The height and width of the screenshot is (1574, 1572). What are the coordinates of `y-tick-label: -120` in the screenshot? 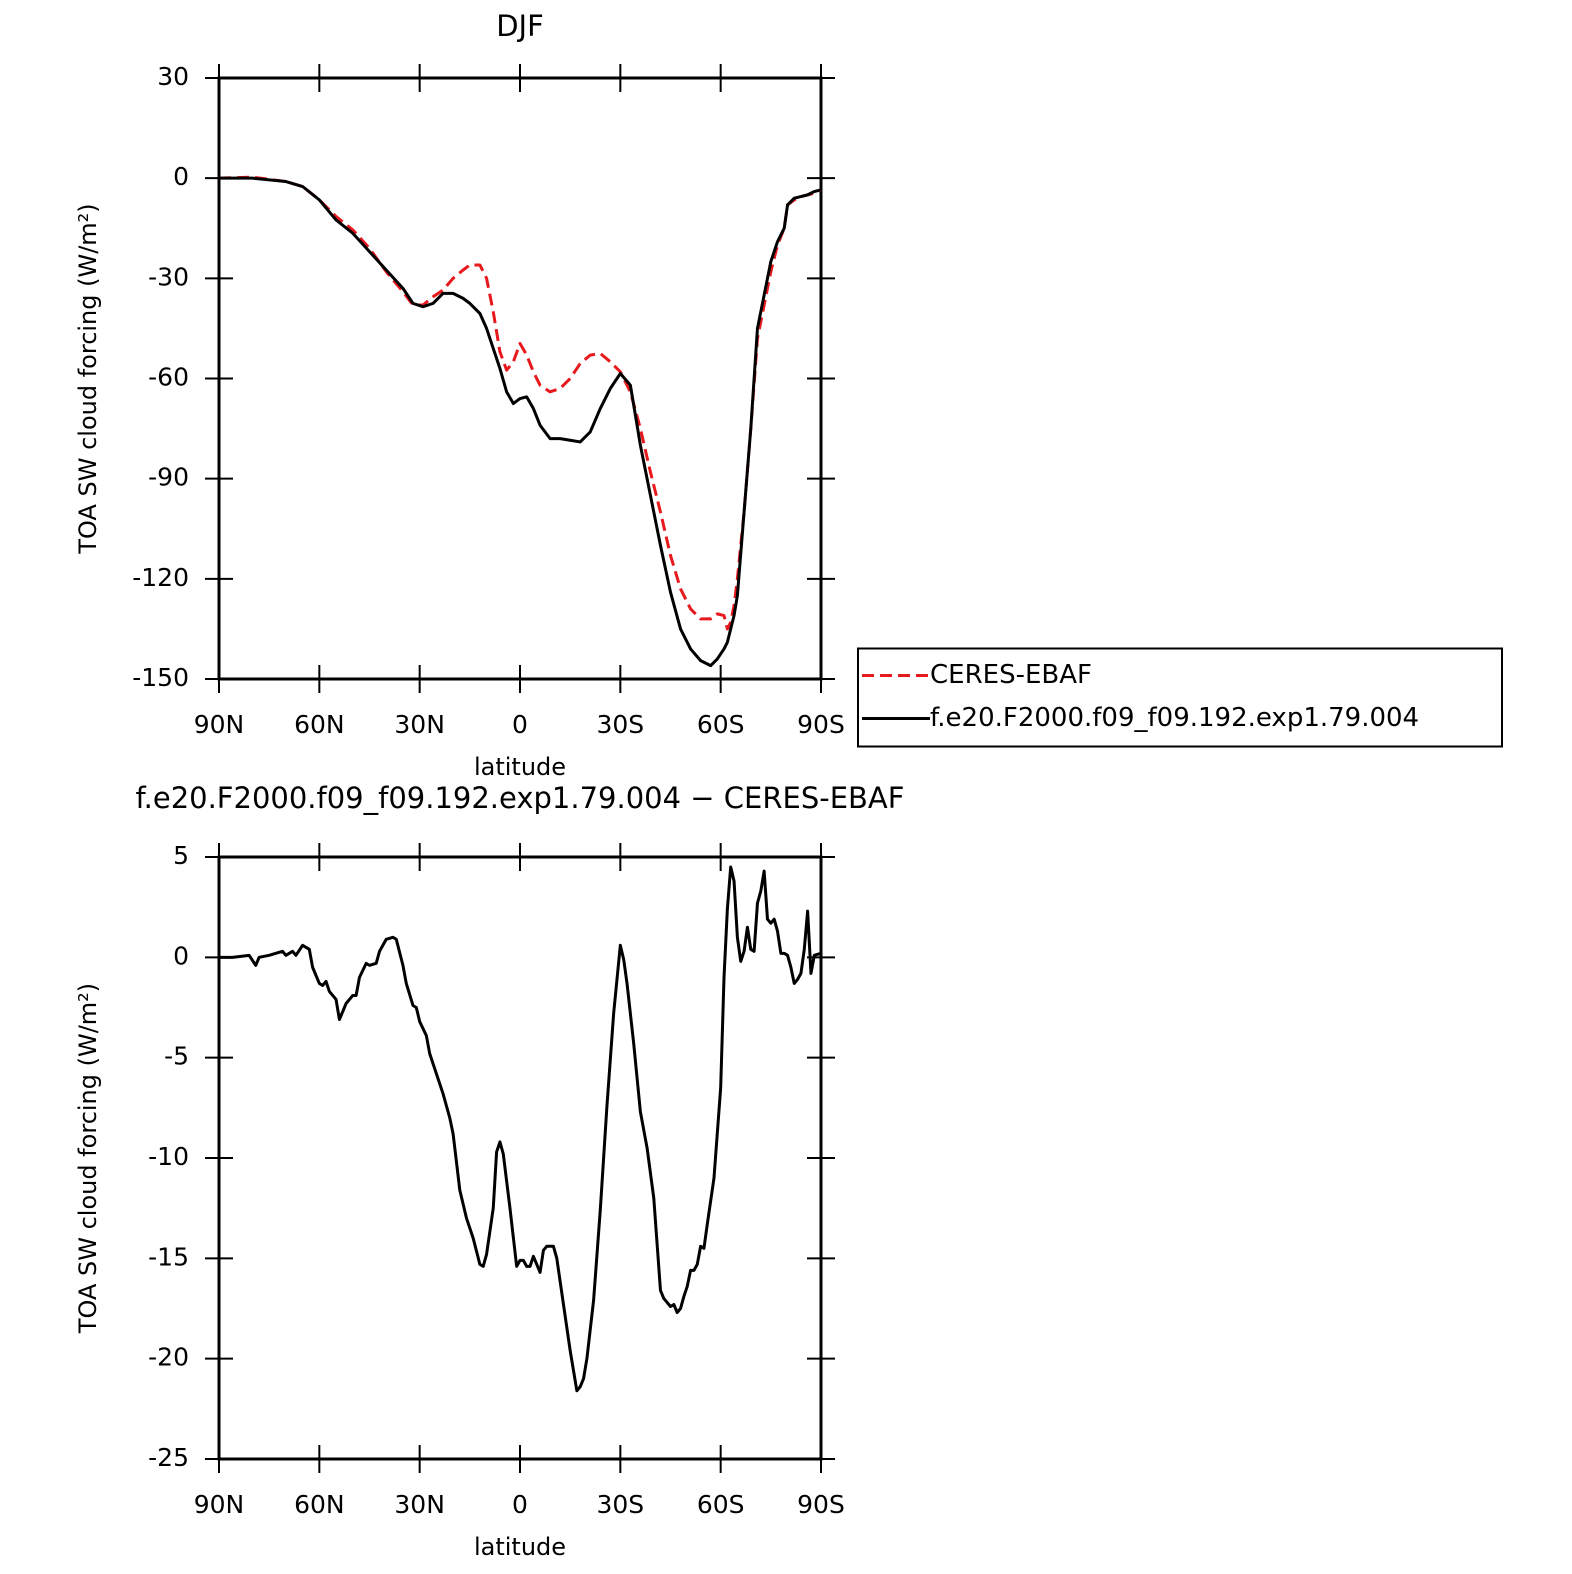 It's located at (160, 577).